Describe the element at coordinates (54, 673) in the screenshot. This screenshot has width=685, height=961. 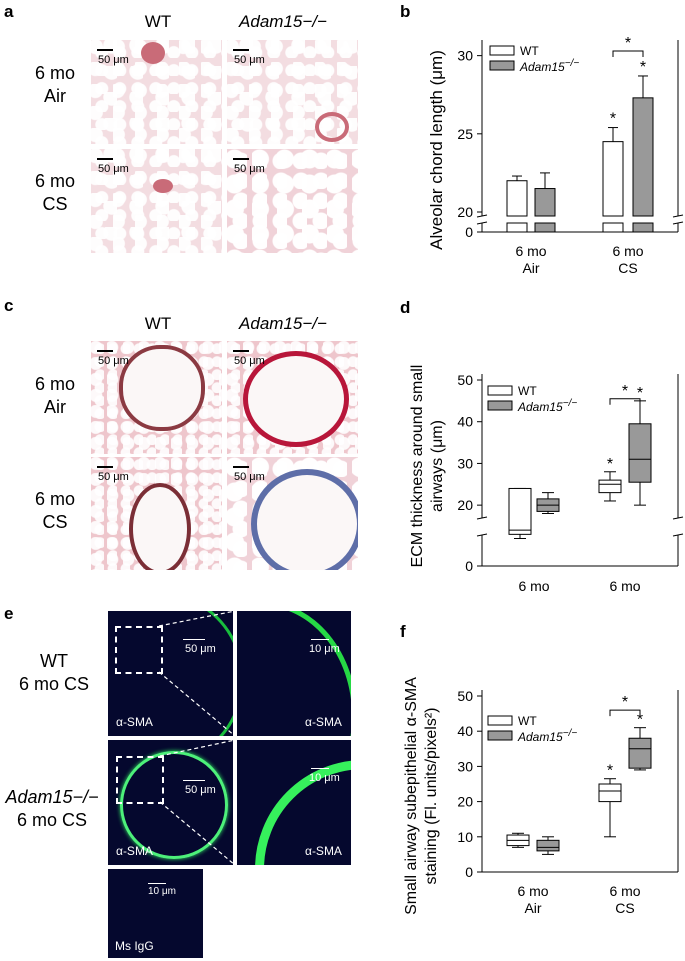
I see `row-label-wt-cs: WT 6 mo CS` at that location.